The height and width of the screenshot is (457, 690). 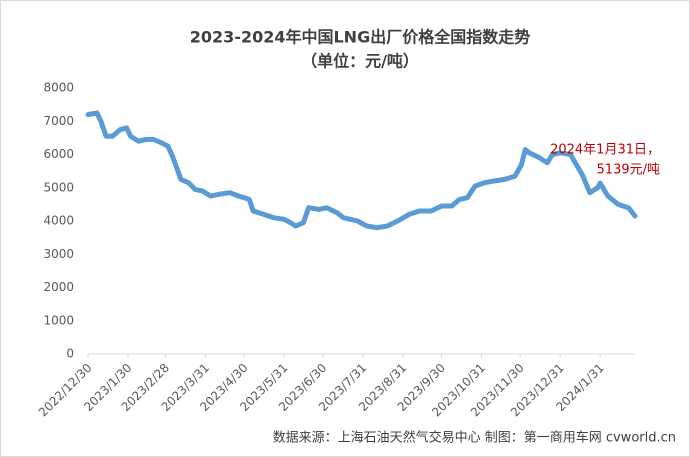 What do you see at coordinates (474, 438) in the screenshot?
I see `source-note: 数据来源：上海石油天然气交易中心 制图：第一商用车网 cvworld.cn` at bounding box center [474, 438].